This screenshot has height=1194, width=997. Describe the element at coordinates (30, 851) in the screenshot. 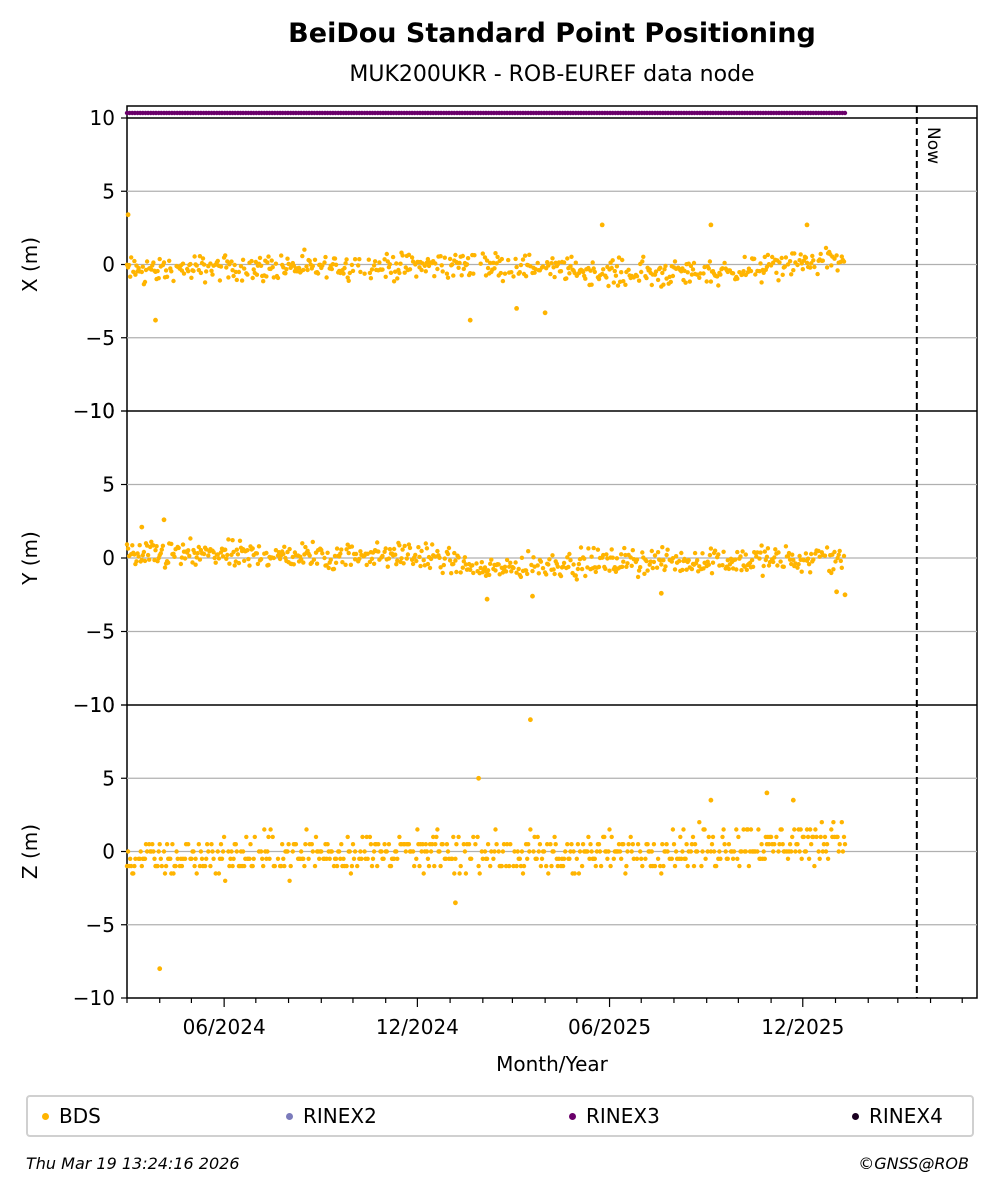

I see `y-axis-label: Z (m)` at that location.